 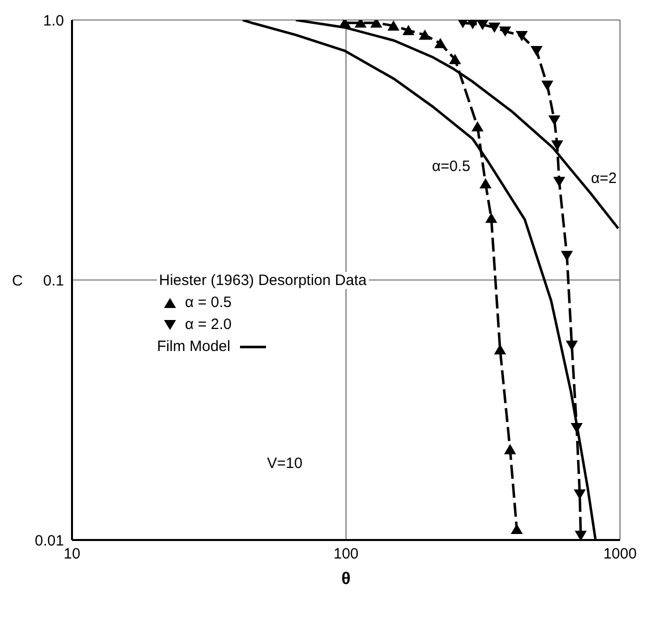 I want to click on x-tick-label: 10, so click(x=72, y=554).